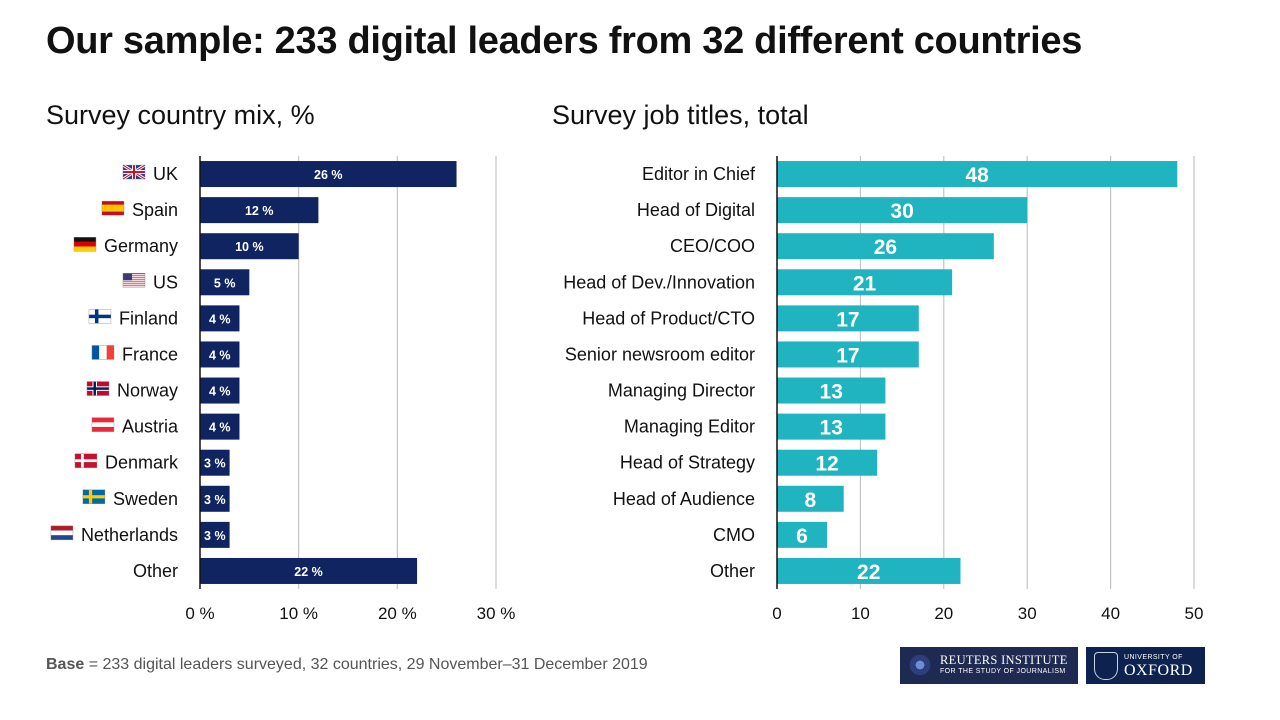  I want to click on job-tick-label-0: 0, so click(776, 613).